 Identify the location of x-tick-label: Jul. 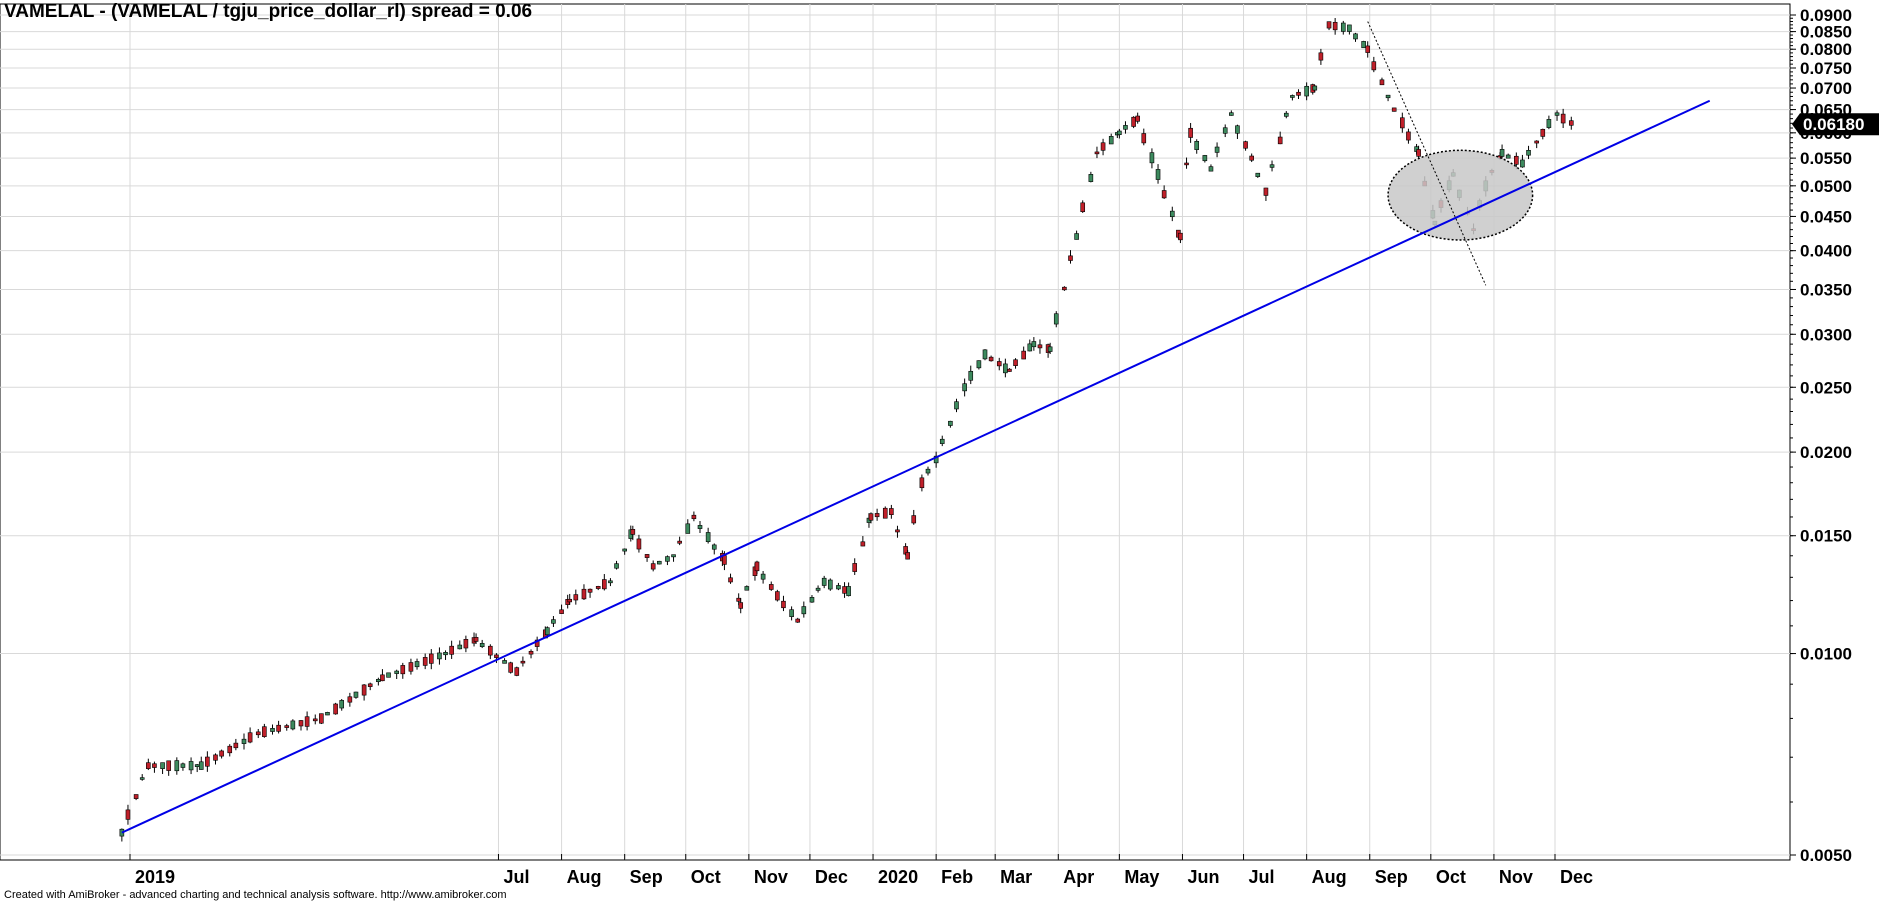
(1262, 877).